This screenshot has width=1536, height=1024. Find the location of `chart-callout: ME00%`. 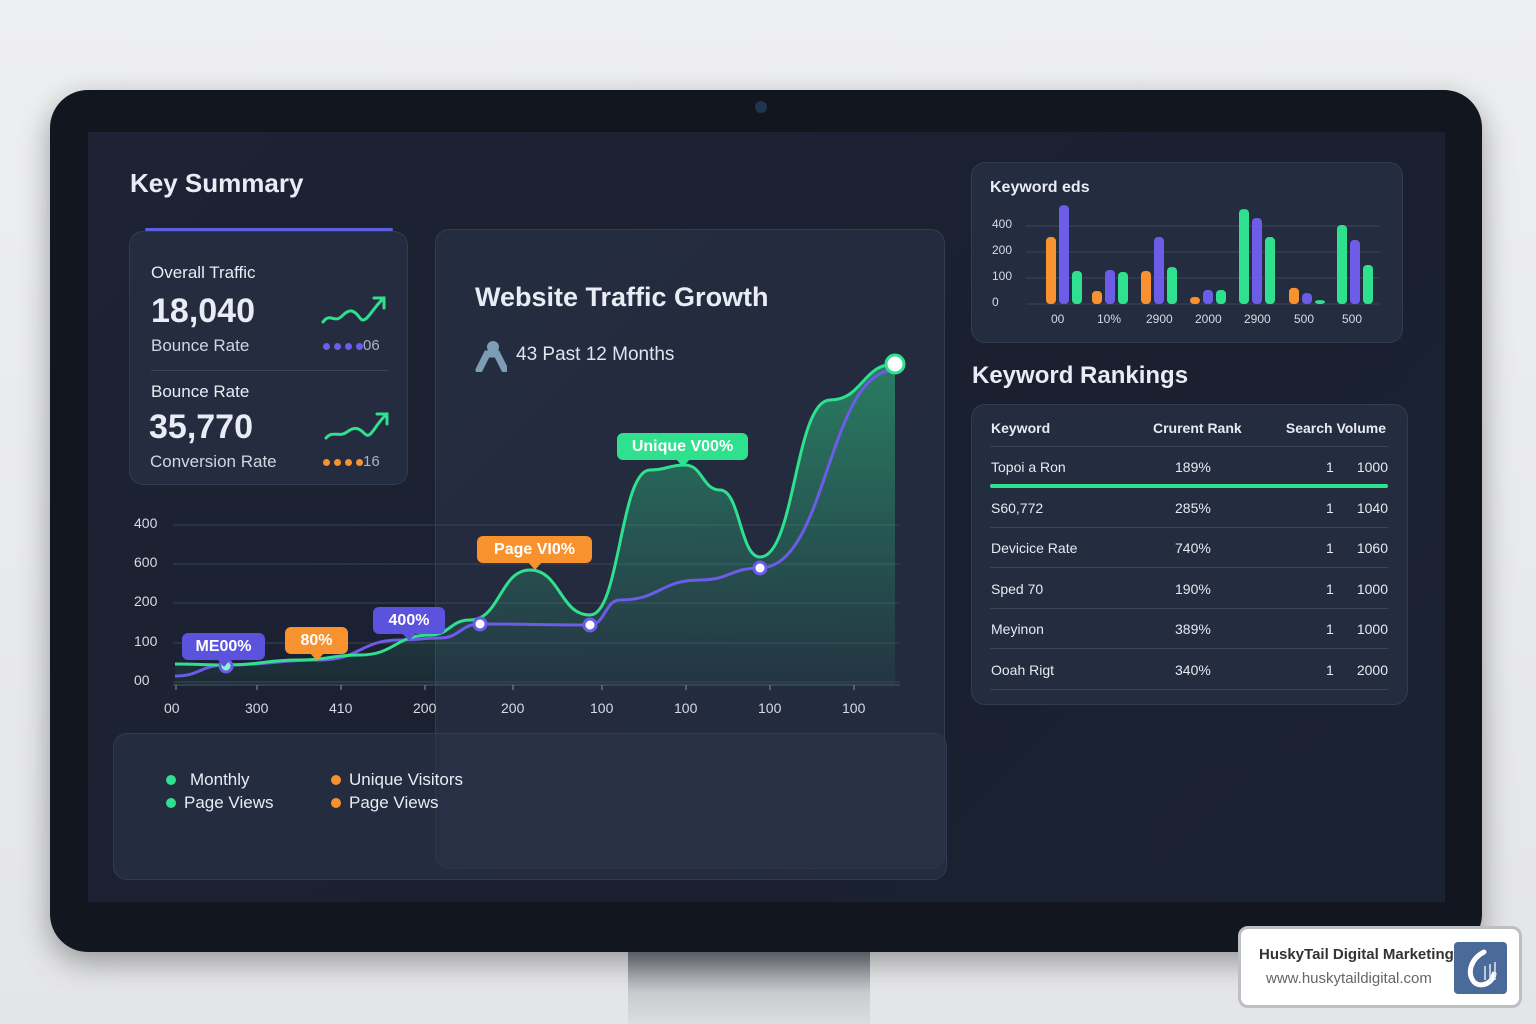

chart-callout: ME00% is located at coordinates (223, 650).